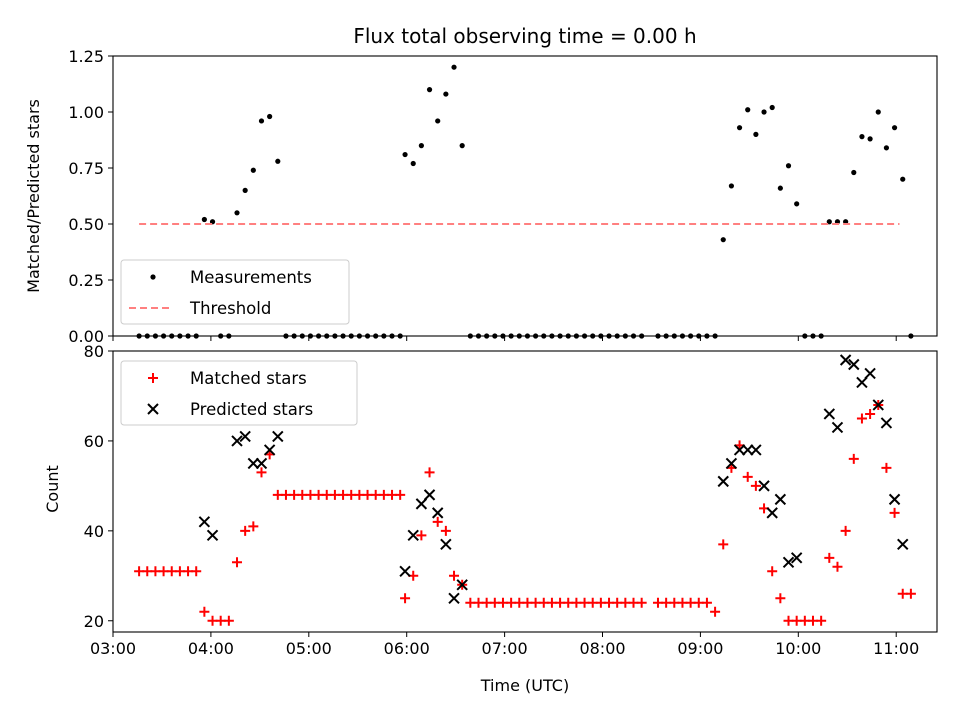 The image size is (960, 720). Describe the element at coordinates (602, 648) in the screenshot. I see `x-tick-label: 08:00` at that location.